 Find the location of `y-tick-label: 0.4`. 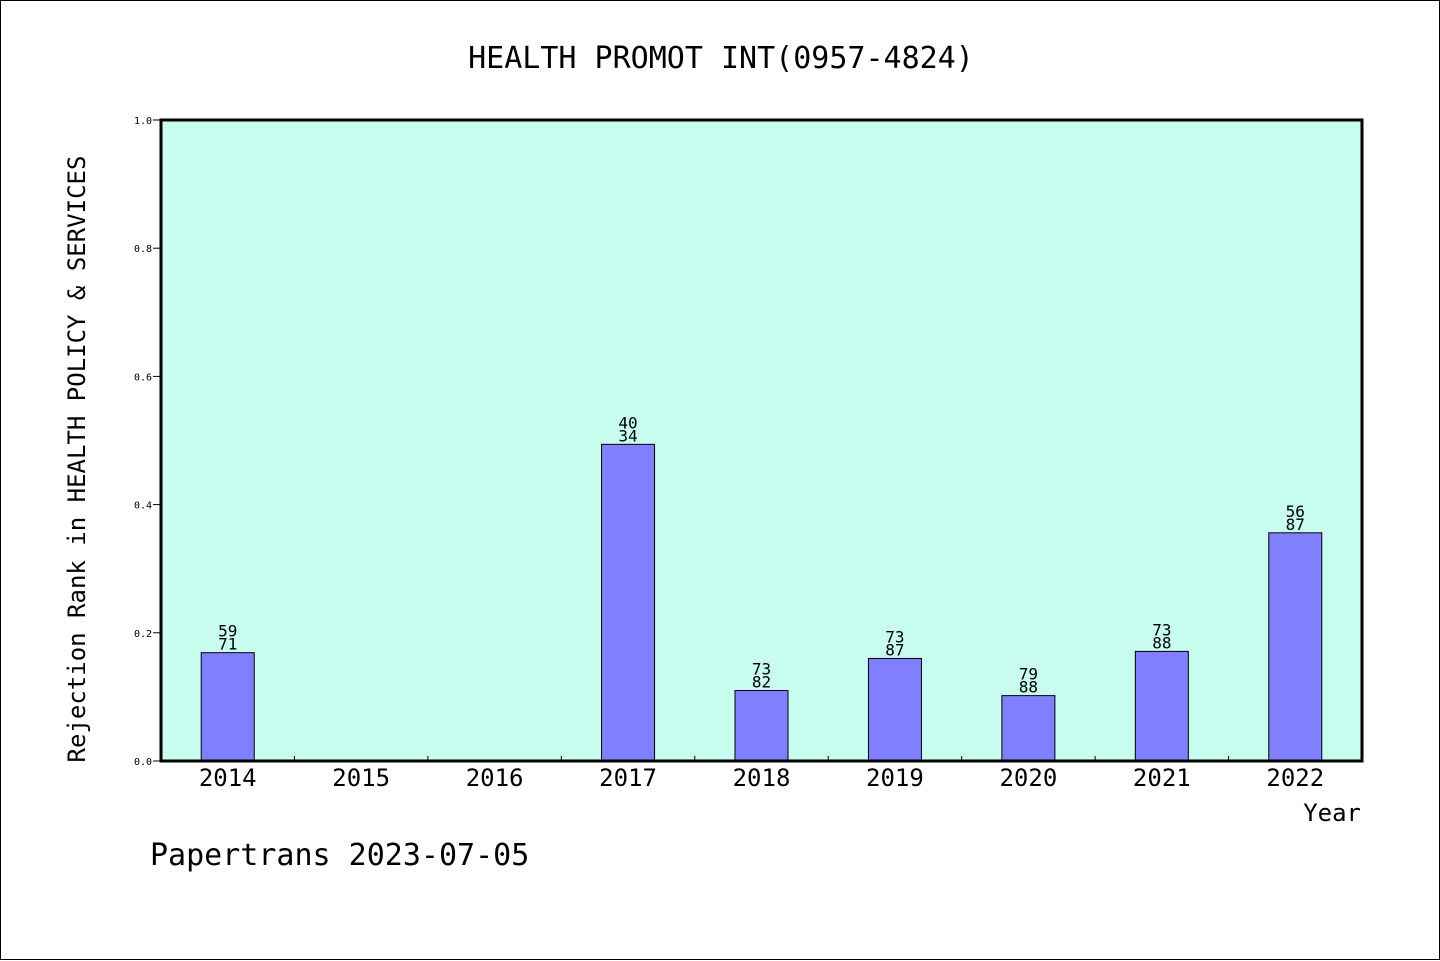

y-tick-label: 0.4 is located at coordinates (143, 506).